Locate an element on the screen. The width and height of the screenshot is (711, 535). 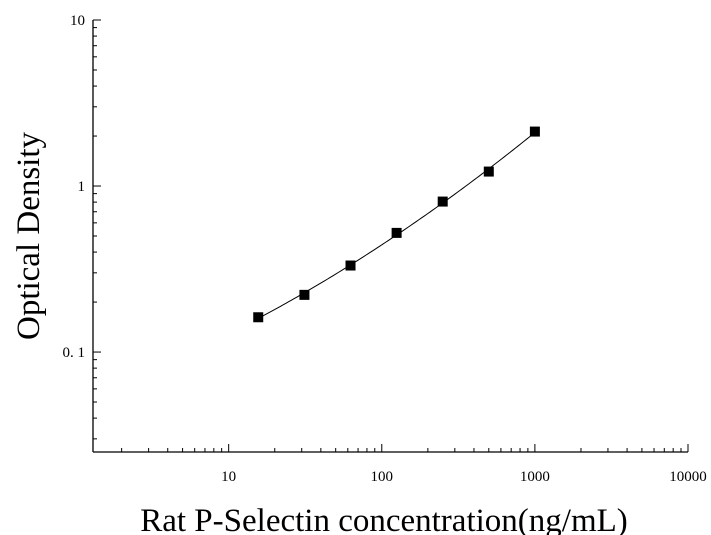
x-tick-label: 1000 is located at coordinates (535, 477).